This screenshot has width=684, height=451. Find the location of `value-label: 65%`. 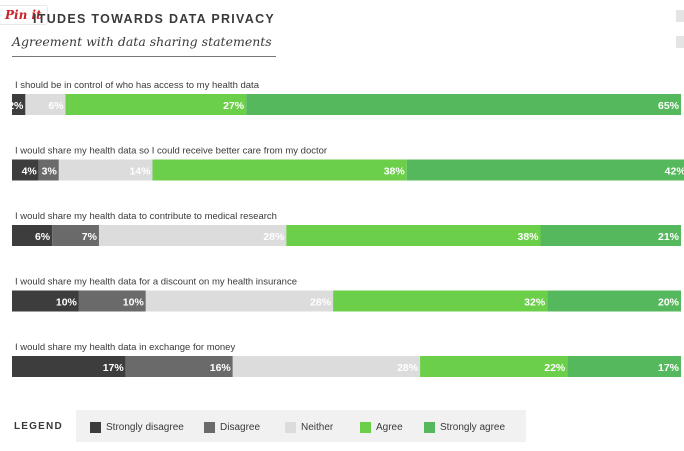

value-label: 65% is located at coordinates (669, 106).